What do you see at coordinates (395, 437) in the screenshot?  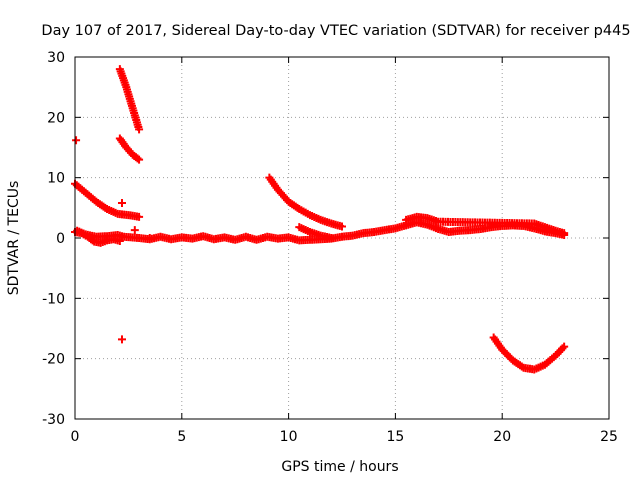 I see `x-tick-label: 15` at bounding box center [395, 437].